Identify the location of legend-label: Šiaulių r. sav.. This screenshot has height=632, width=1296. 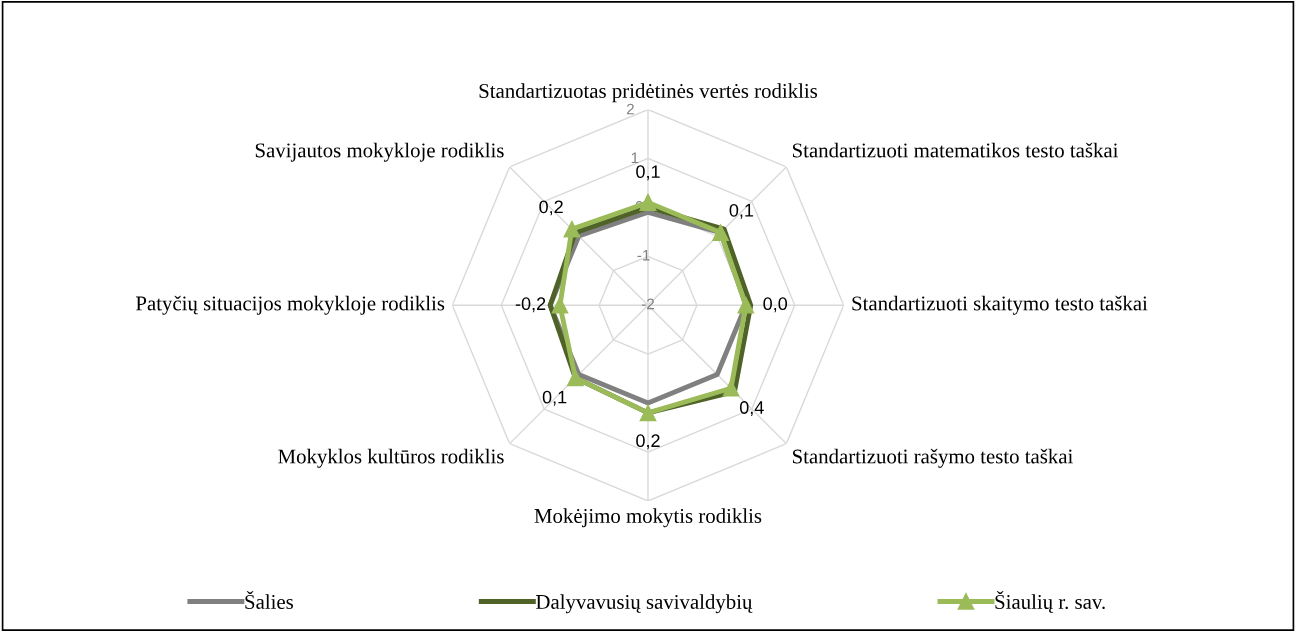
(1050, 601).